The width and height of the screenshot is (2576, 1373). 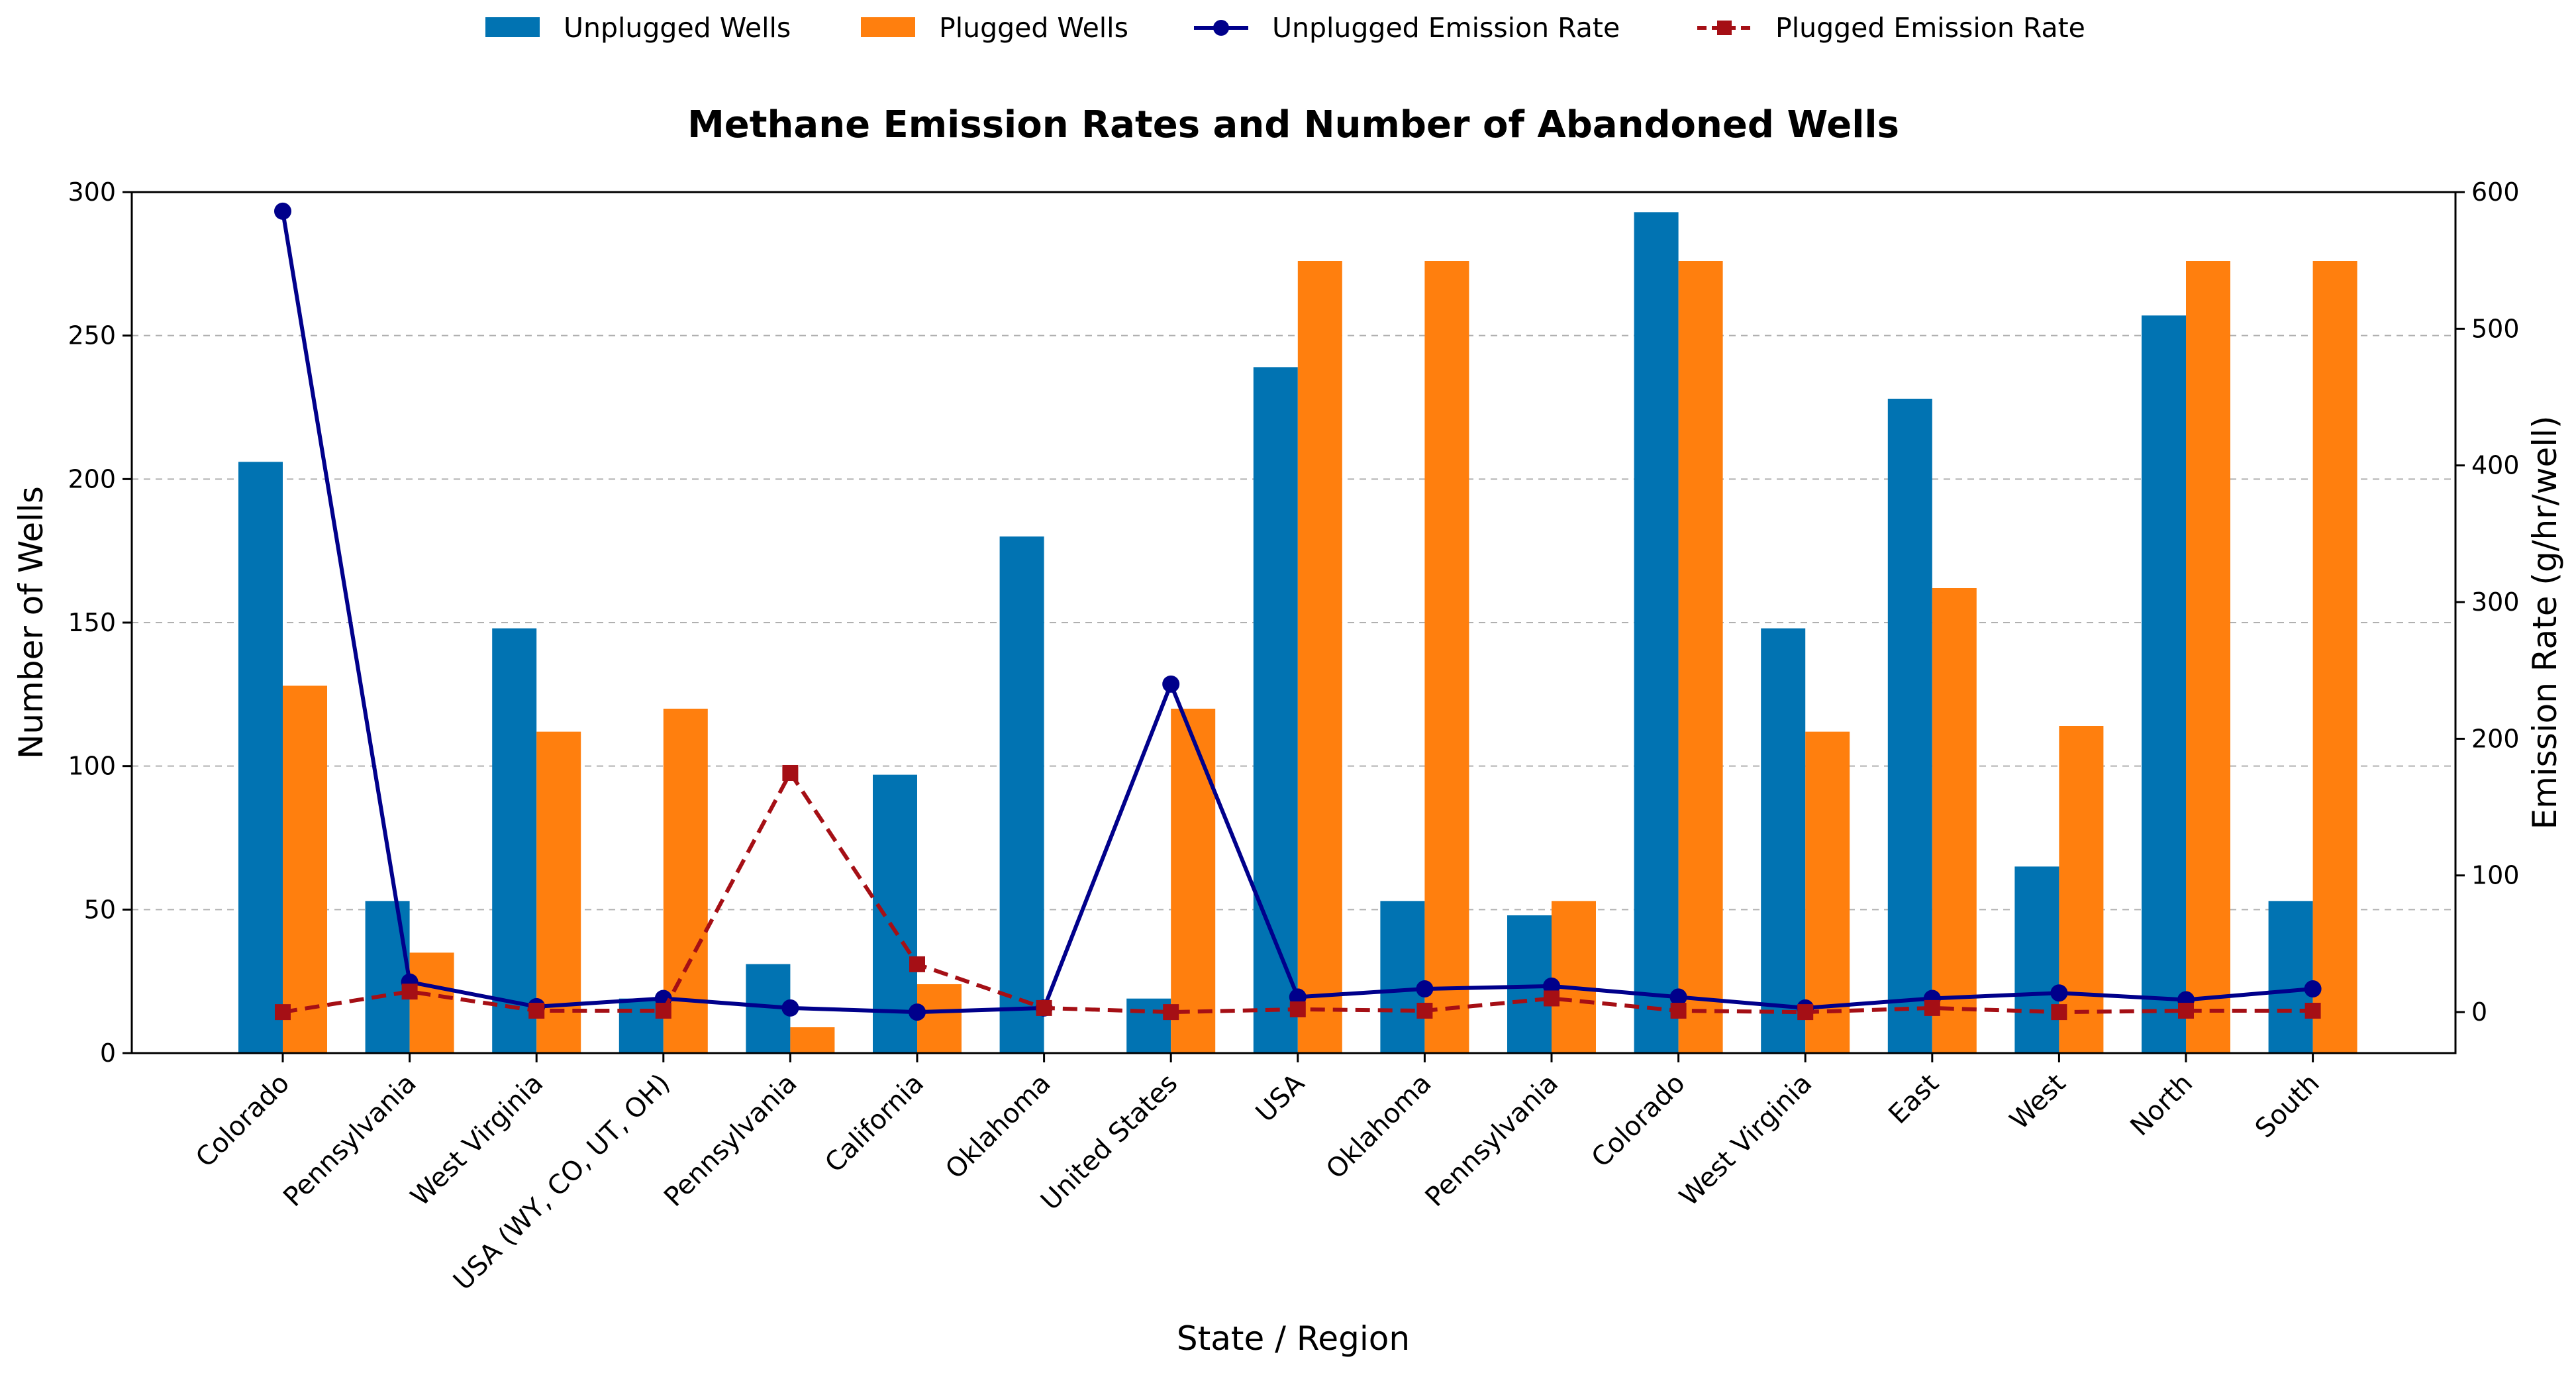 I want to click on legend-marker, so click(x=1724, y=28).